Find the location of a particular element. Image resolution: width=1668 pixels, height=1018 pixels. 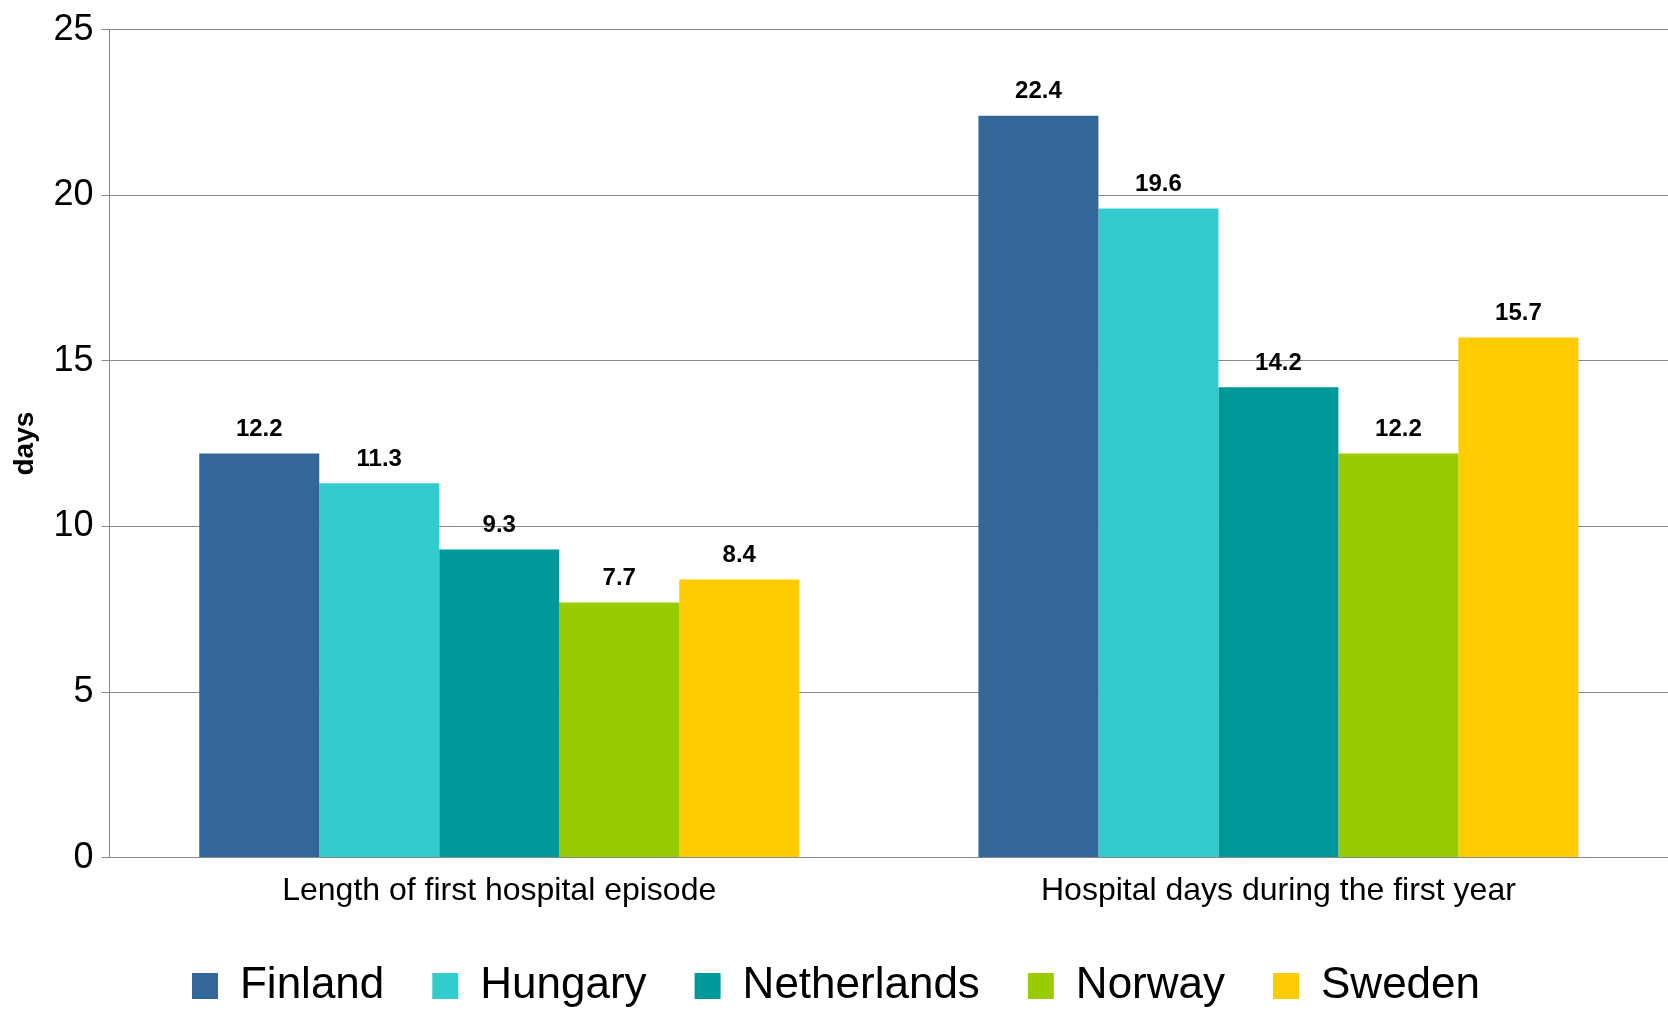

y-tick-label: 25 is located at coordinates (73, 27).